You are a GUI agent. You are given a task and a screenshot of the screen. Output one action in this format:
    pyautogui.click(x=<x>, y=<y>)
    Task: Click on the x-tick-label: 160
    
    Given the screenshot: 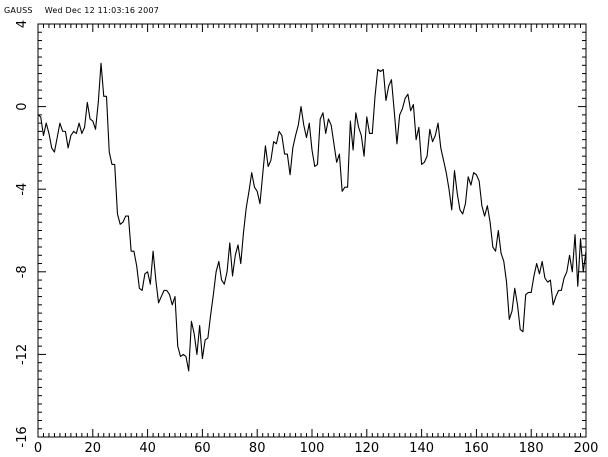 What is the action you would take?
    pyautogui.click(x=476, y=448)
    